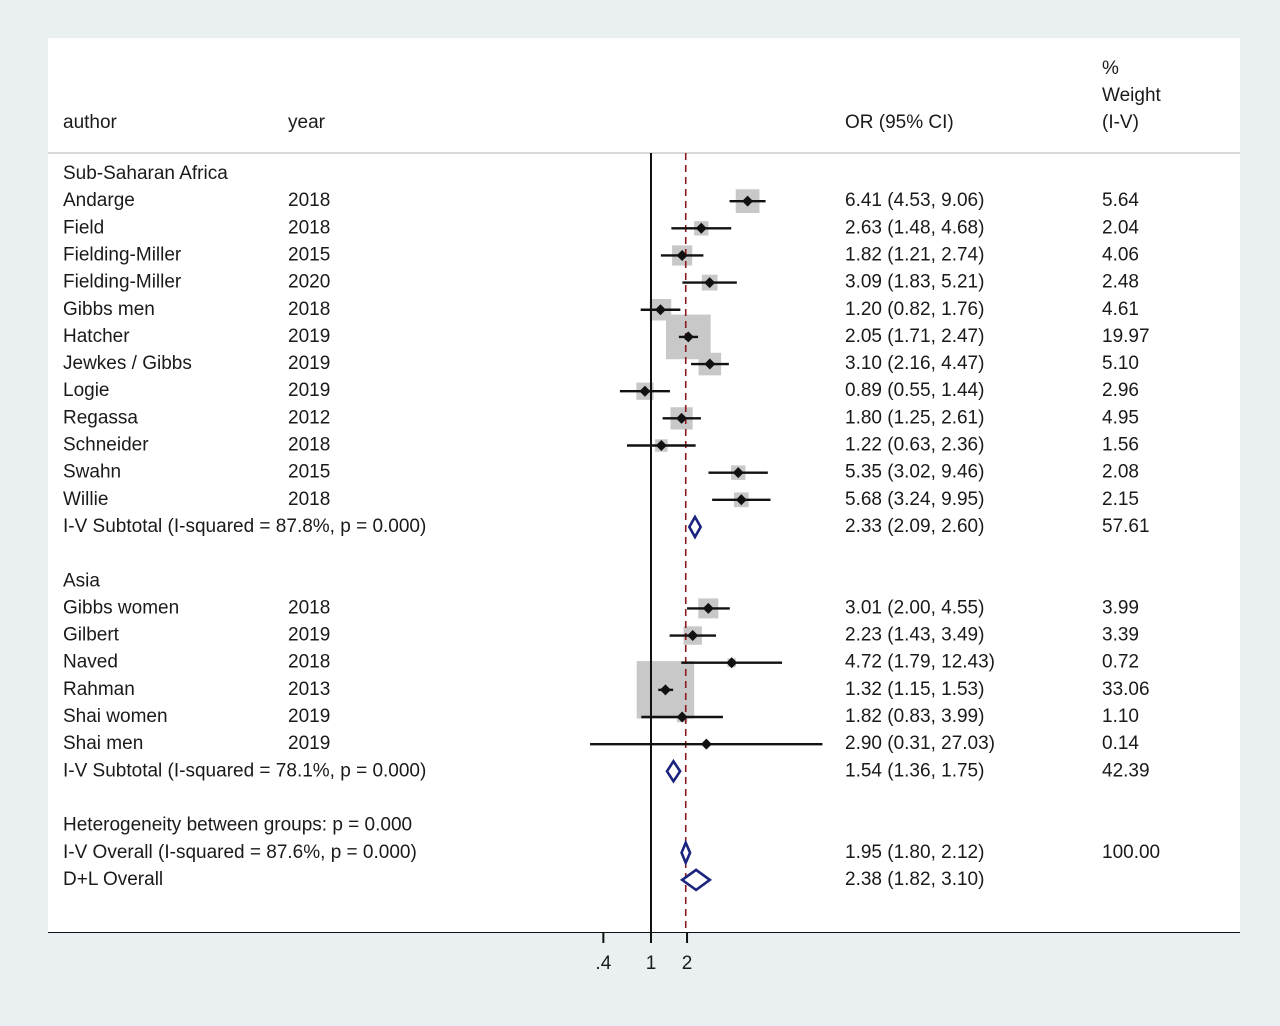 The height and width of the screenshot is (1026, 1280). I want to click on study-year: 2015, so click(309, 254).